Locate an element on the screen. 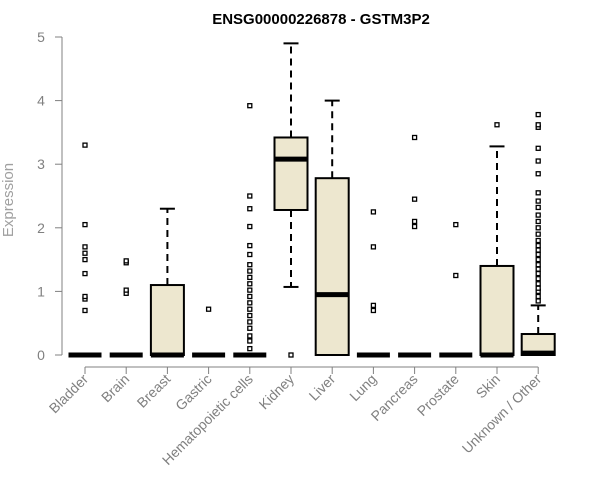  y-tick-label: 3 is located at coordinates (41, 164).